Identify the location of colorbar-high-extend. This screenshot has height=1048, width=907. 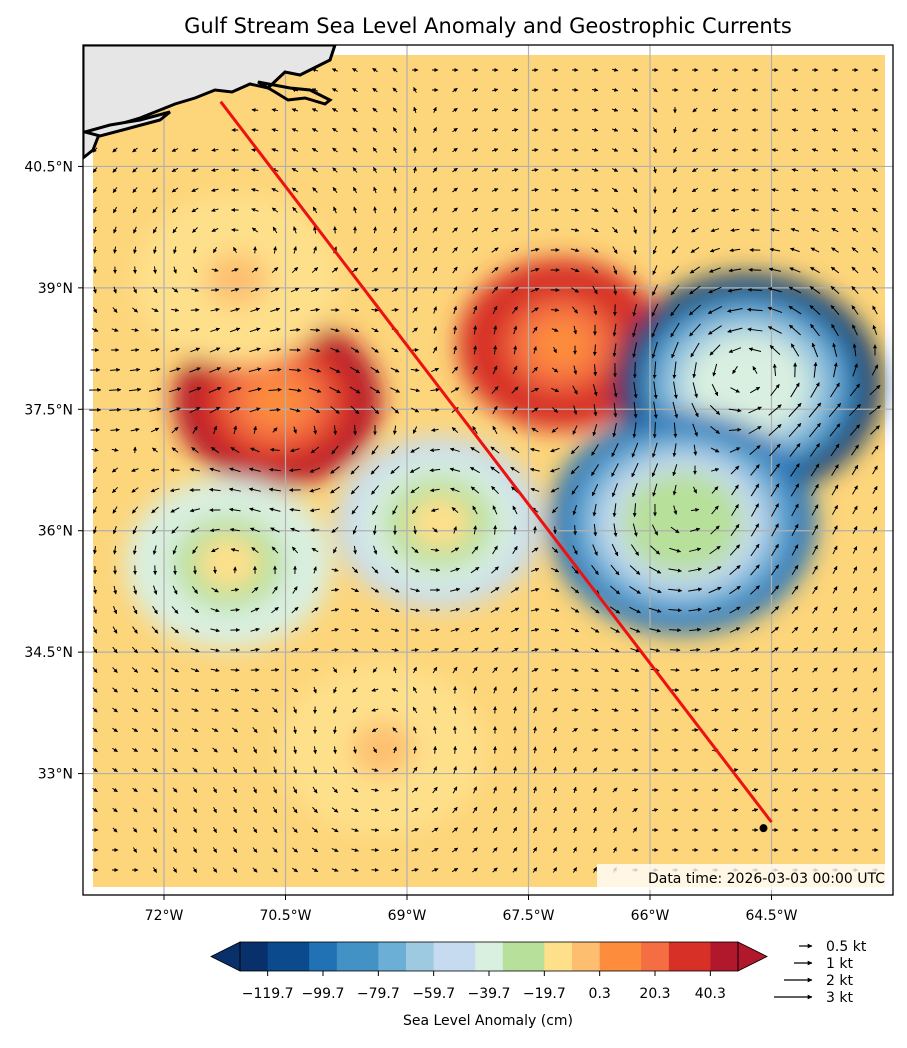
(752, 956).